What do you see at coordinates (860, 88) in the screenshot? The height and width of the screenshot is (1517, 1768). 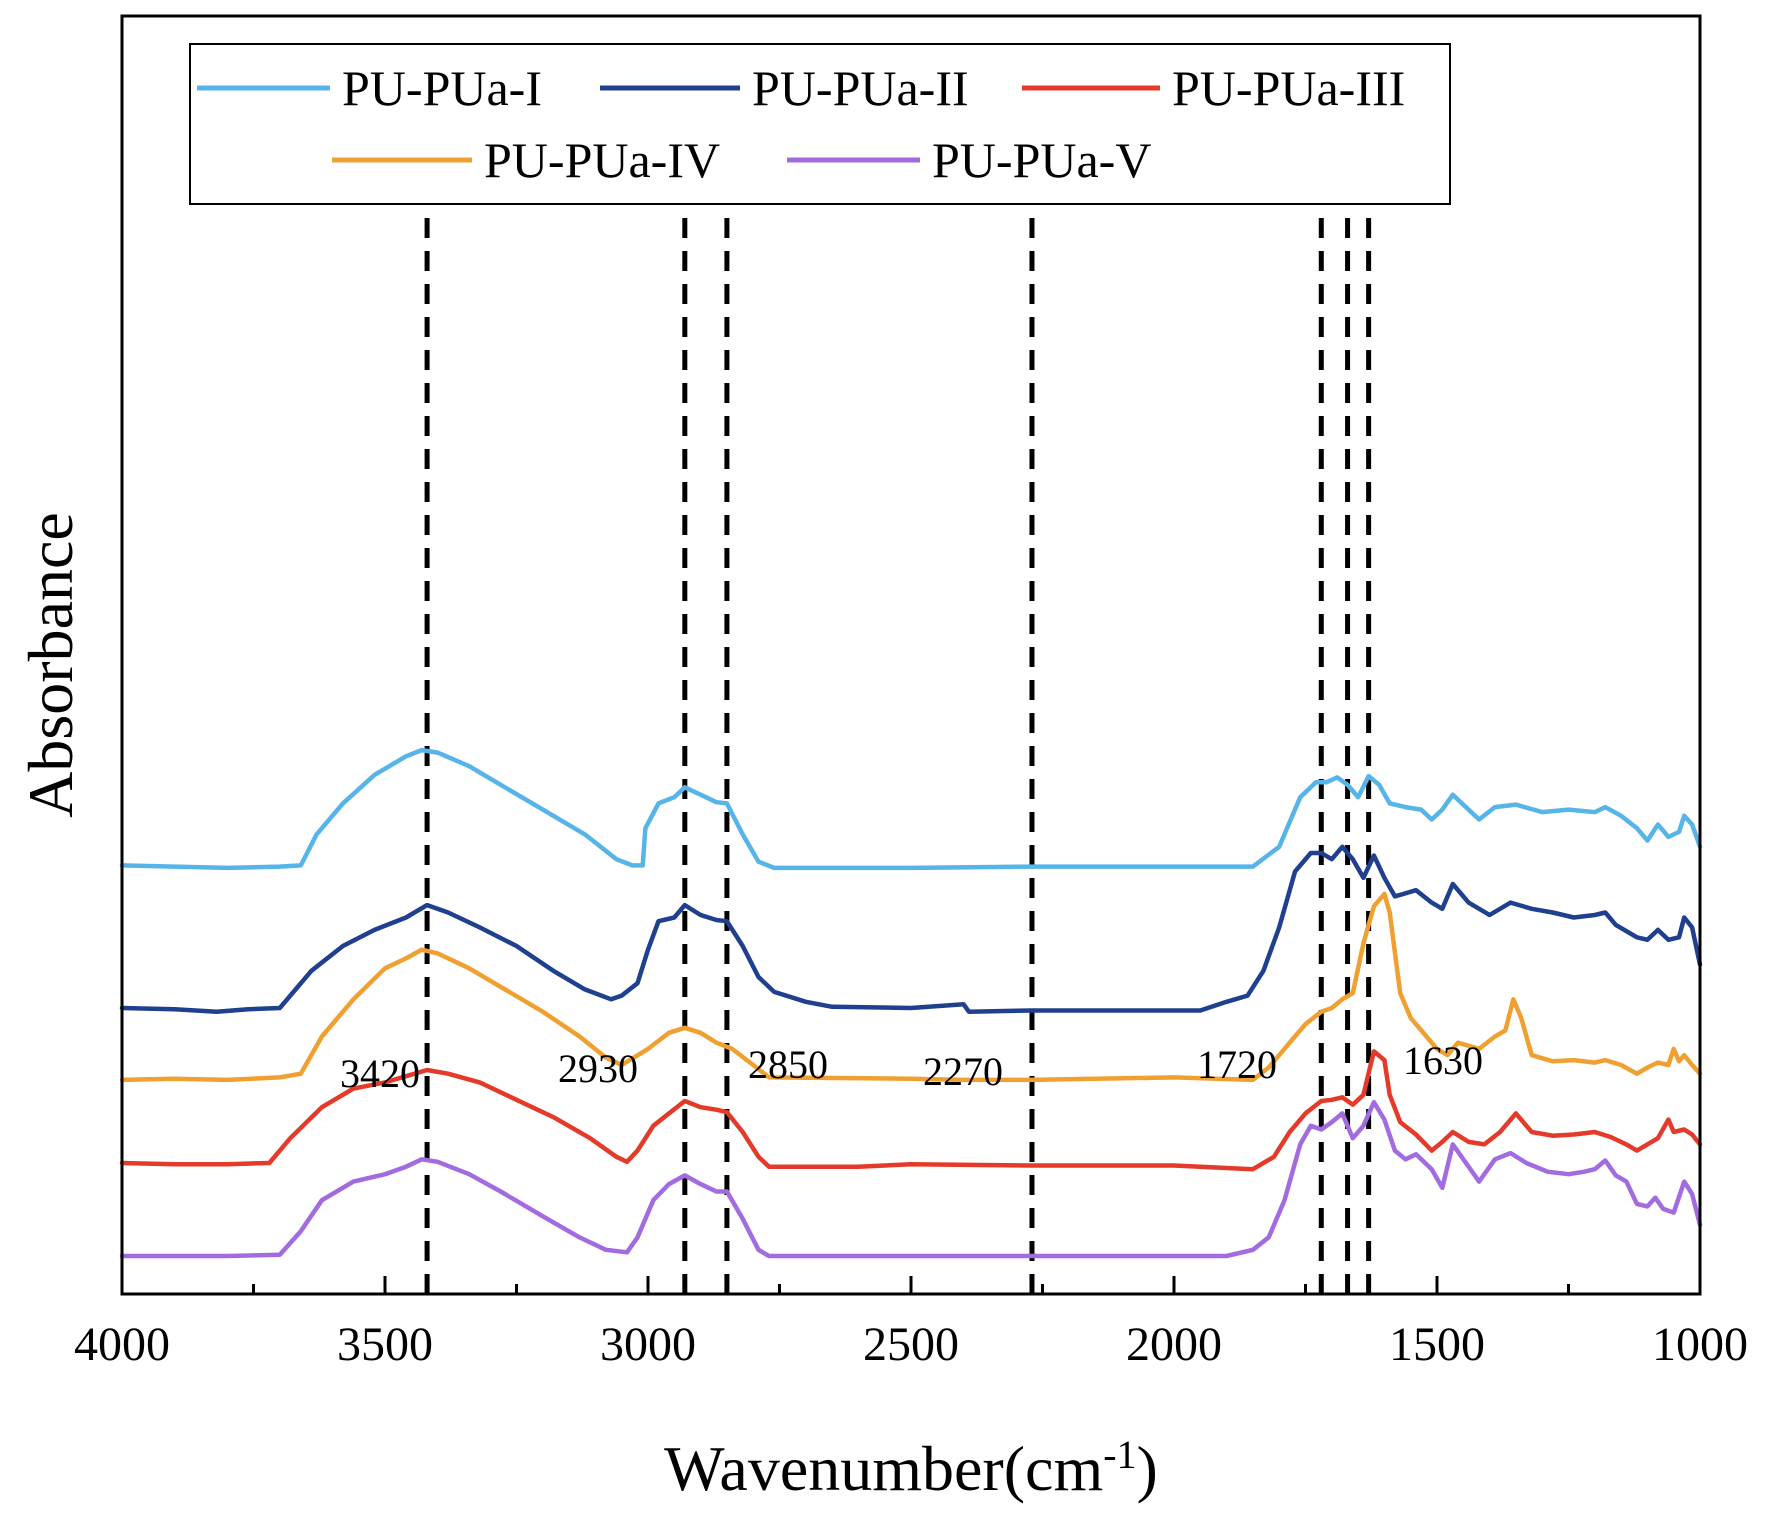 I see `legend-label-PU-PUa-II: PU-PUa-II` at bounding box center [860, 88].